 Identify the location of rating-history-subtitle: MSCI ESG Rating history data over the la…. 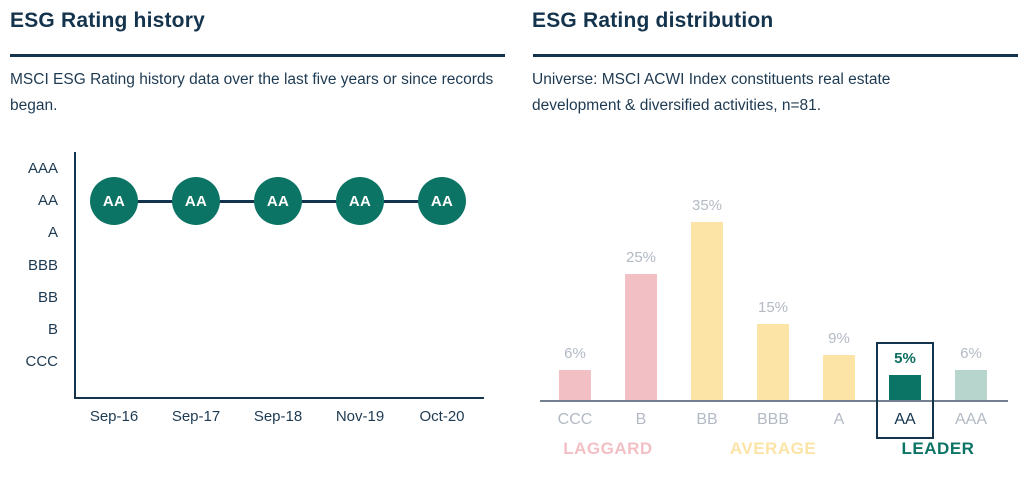
(252, 92).